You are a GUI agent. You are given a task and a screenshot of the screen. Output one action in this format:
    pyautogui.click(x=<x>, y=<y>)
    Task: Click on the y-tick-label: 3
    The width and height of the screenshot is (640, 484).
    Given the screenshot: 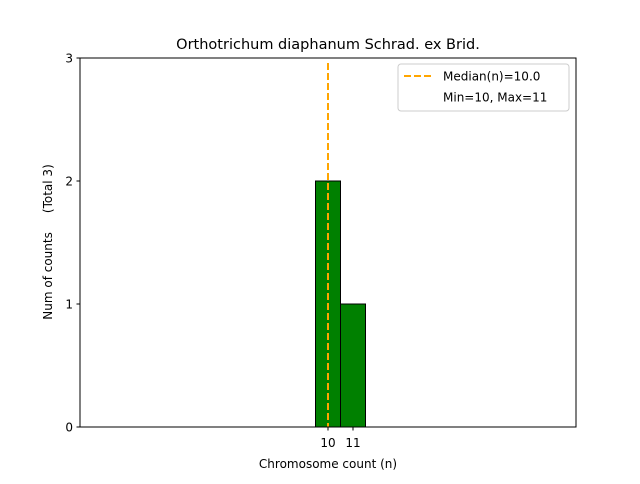 What is the action you would take?
    pyautogui.click(x=69, y=59)
    